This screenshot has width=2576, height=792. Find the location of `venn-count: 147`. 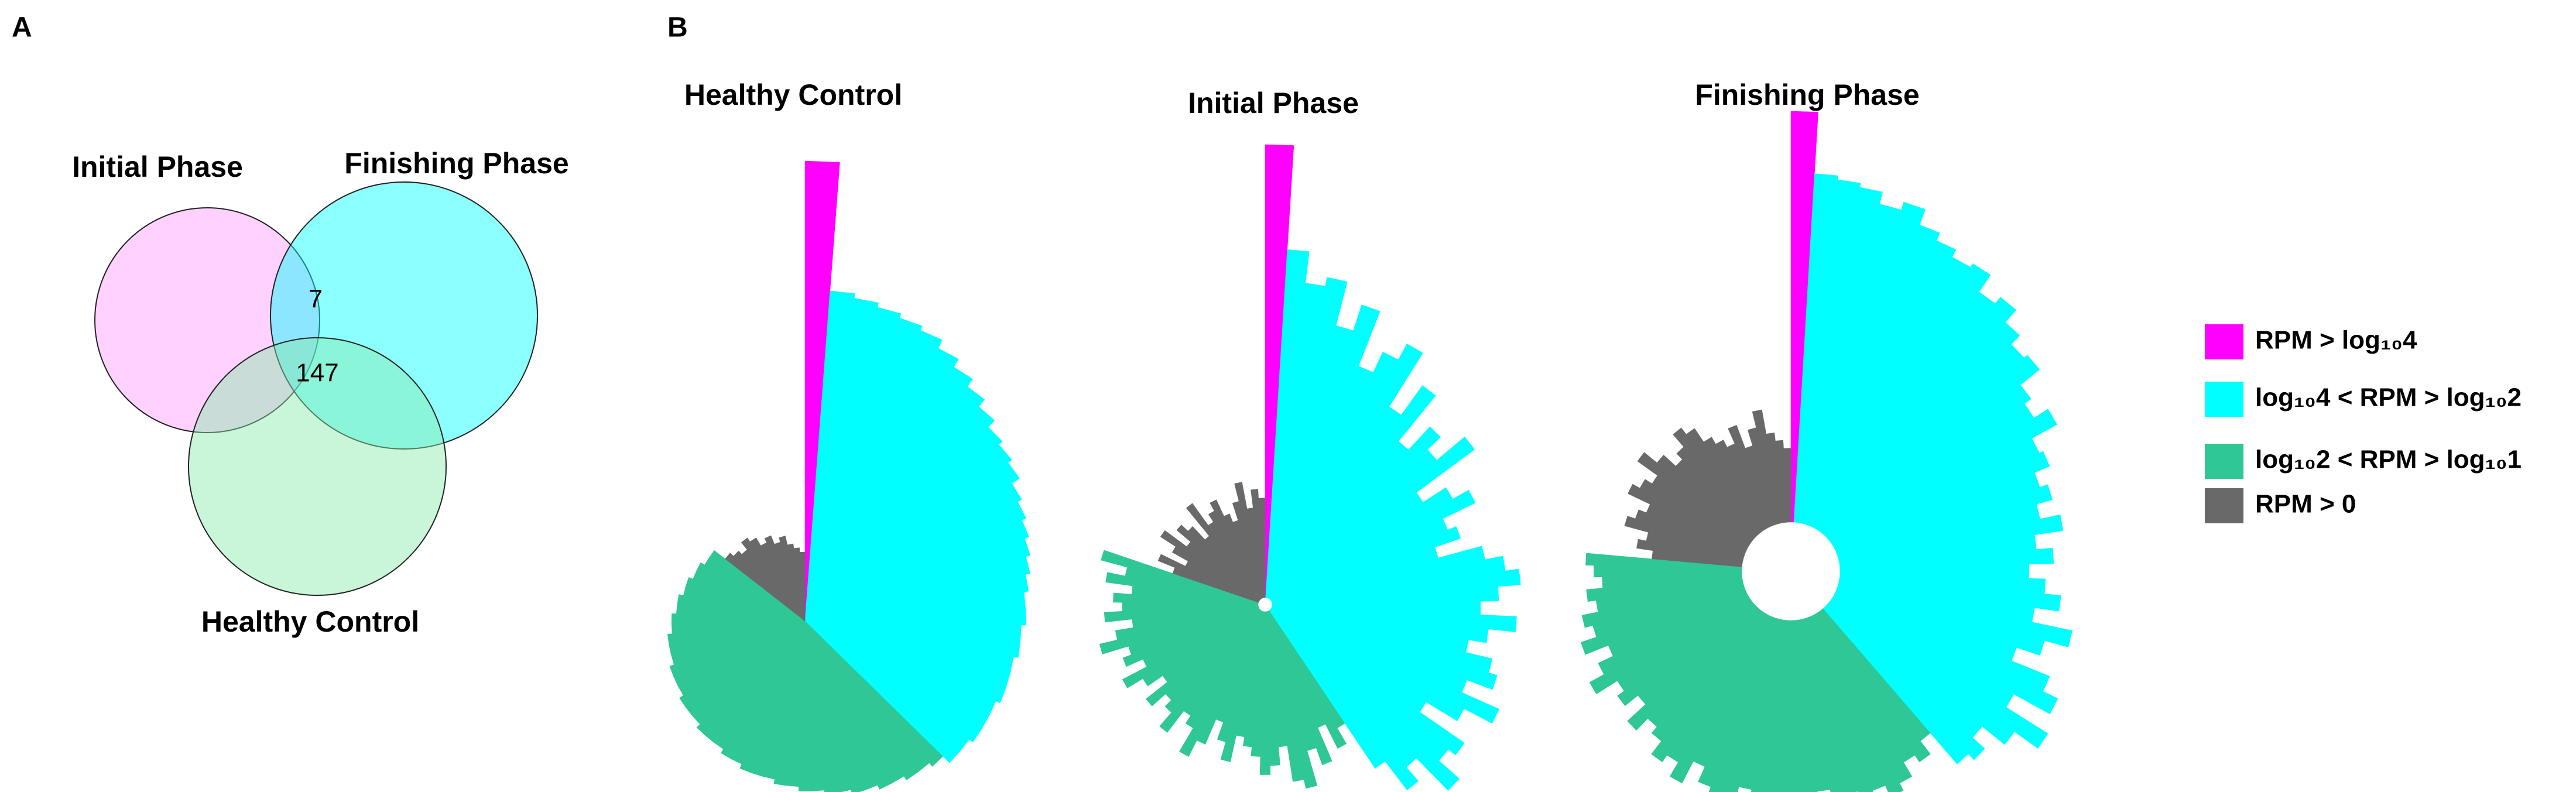

venn-count: 147 is located at coordinates (317, 373).